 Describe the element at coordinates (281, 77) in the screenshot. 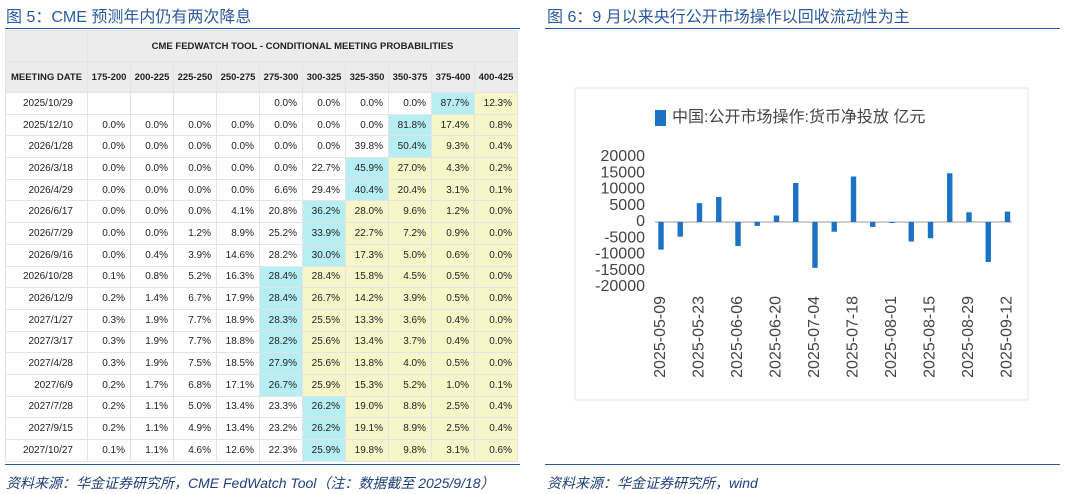

I see `column-header: 275-300` at that location.